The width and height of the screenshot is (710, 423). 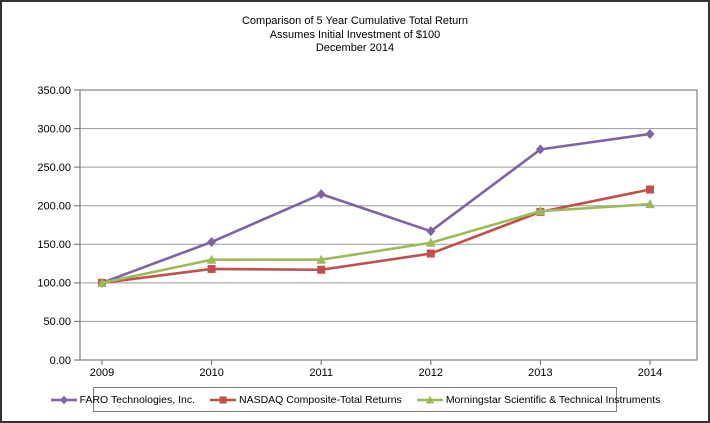 I want to click on y-tick-label: 50.00, so click(x=57, y=322).